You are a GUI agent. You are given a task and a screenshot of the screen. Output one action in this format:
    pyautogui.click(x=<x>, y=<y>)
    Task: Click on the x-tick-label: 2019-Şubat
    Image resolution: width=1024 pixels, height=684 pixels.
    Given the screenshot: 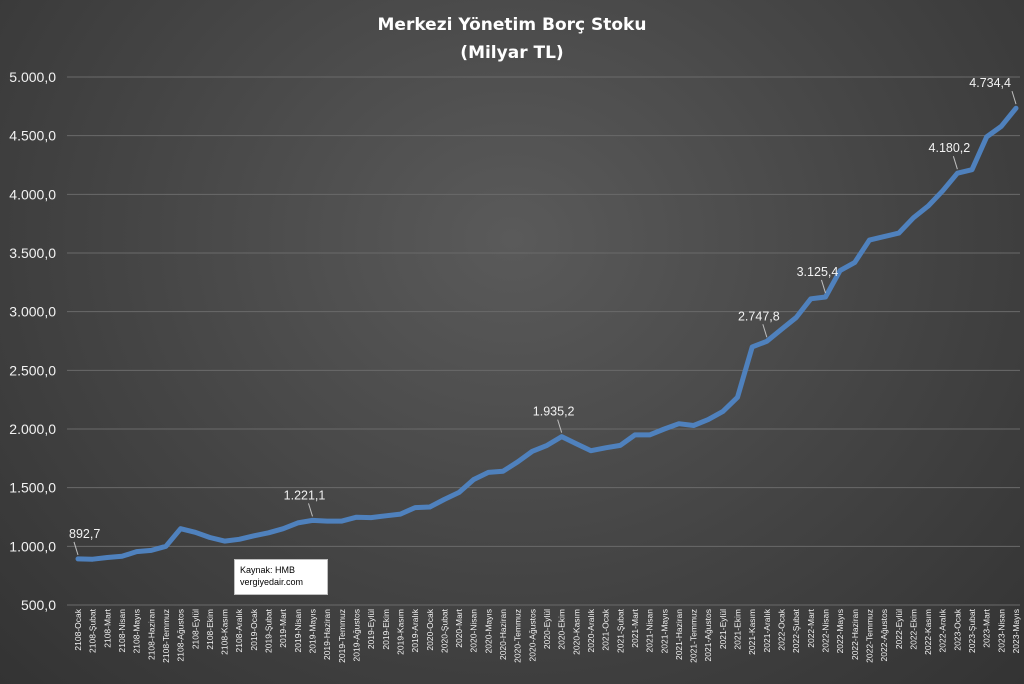 What is the action you would take?
    pyautogui.click(x=269, y=630)
    